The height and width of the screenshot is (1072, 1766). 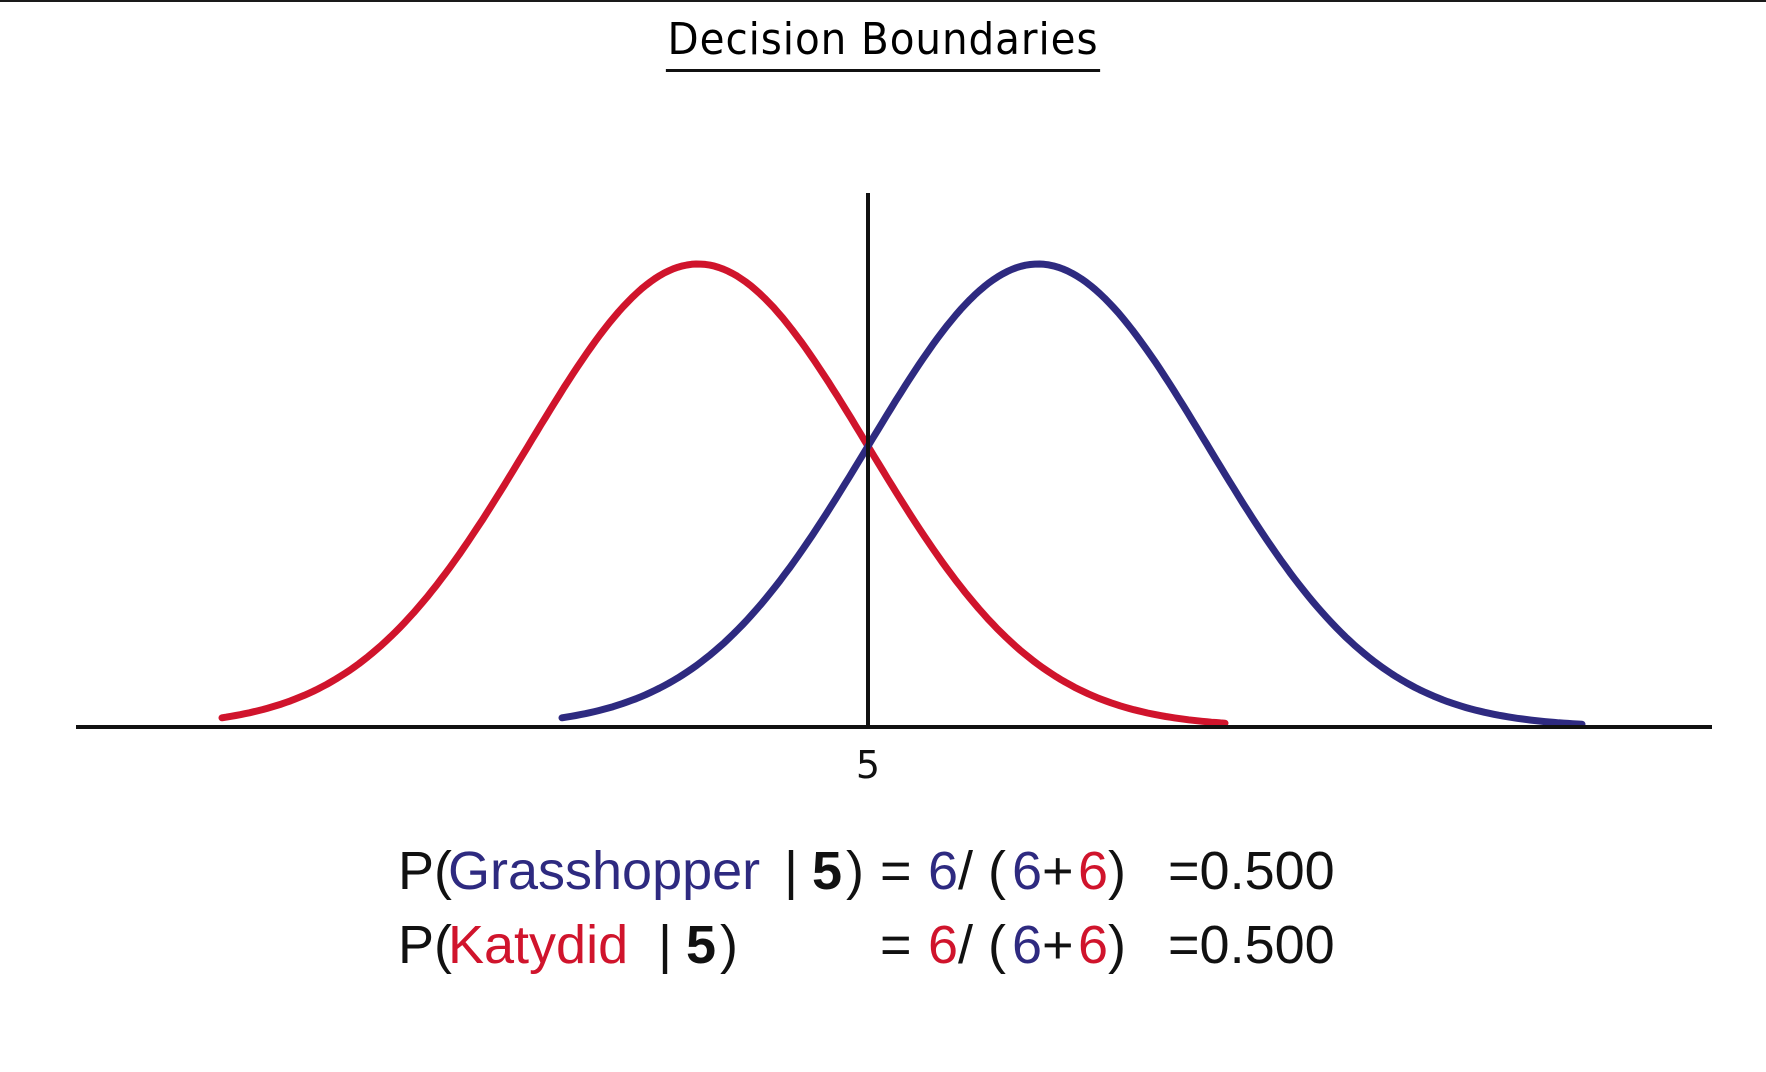 I want to click on eq1-bar: |, so click(x=791, y=871).